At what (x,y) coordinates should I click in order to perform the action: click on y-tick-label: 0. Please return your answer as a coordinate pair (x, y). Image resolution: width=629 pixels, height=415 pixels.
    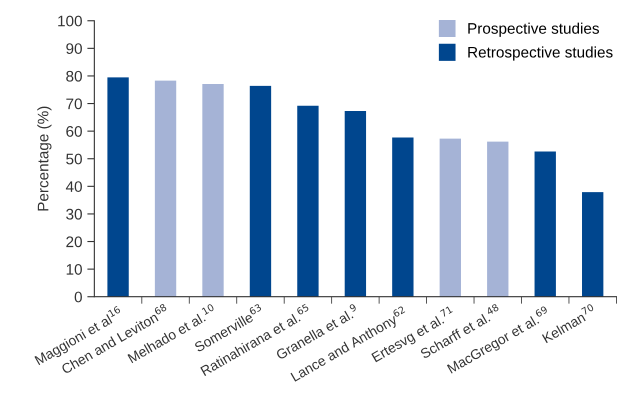
    Looking at the image, I should click on (78, 297).